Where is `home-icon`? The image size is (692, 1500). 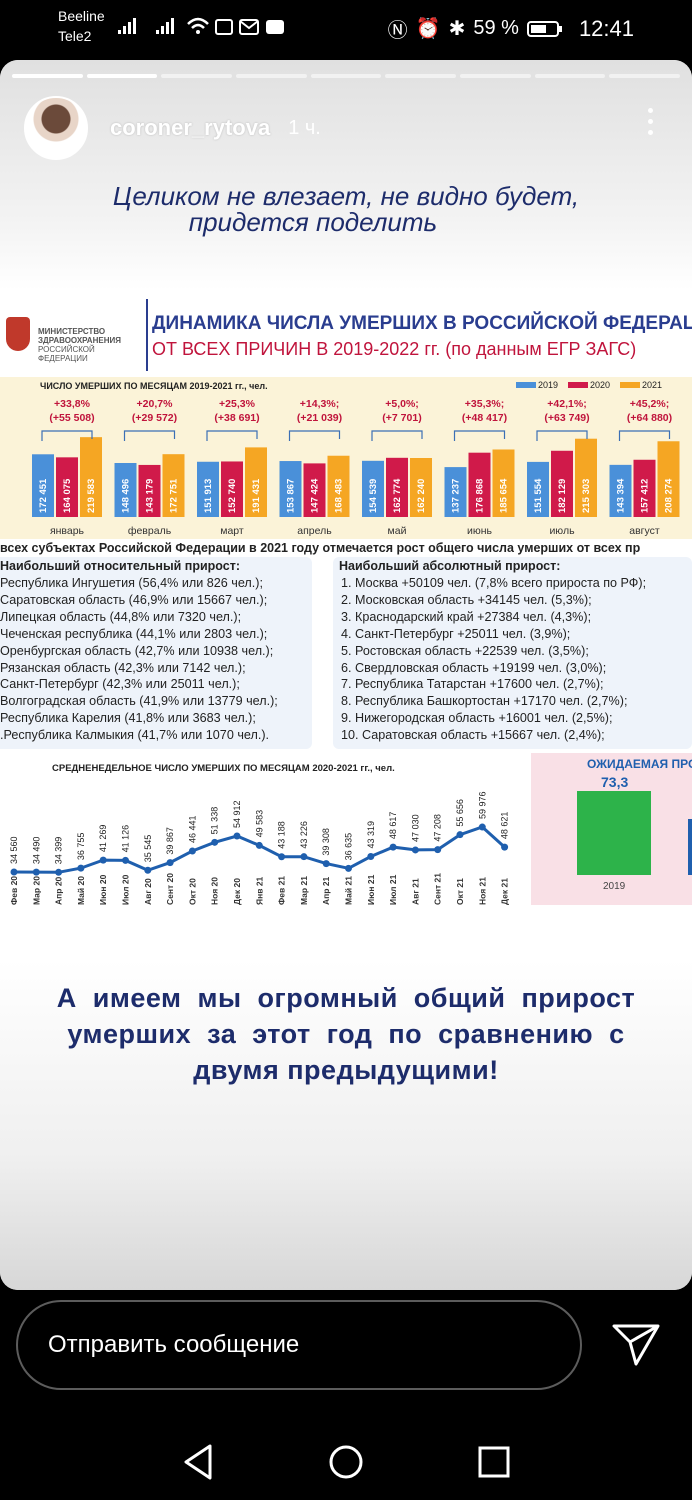
home-icon is located at coordinates (346, 1462).